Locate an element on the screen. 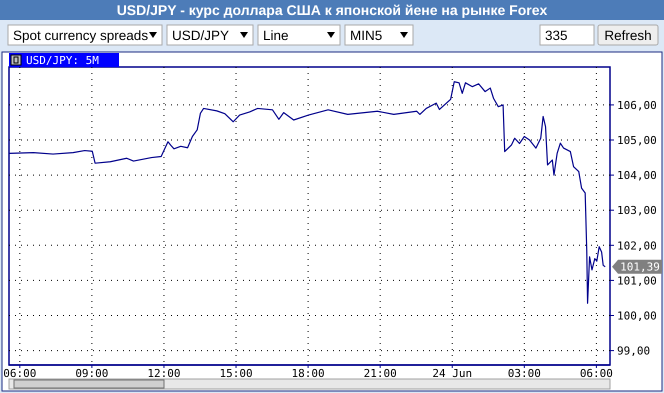  text: Spot currency spreads is located at coordinates (80, 35).